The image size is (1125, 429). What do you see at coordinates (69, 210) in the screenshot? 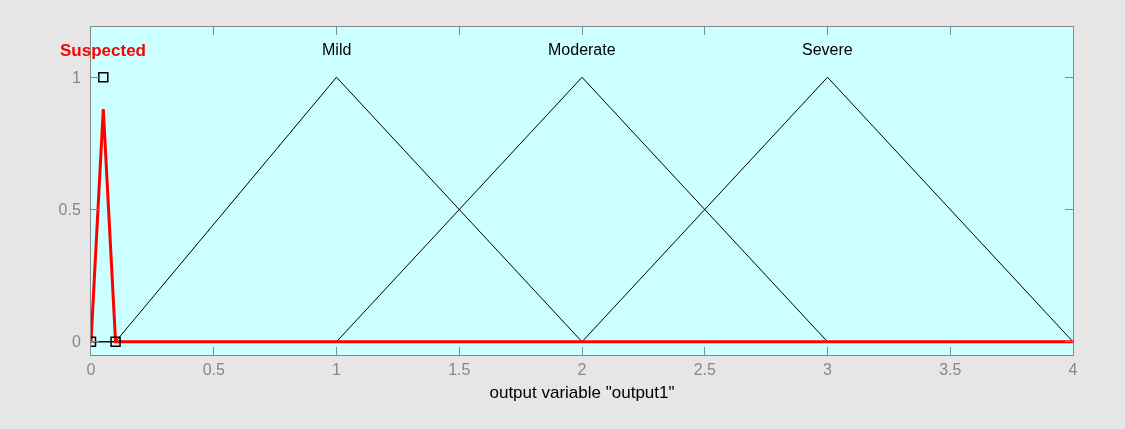
I see `y-tick-label: 0.5` at bounding box center [69, 210].